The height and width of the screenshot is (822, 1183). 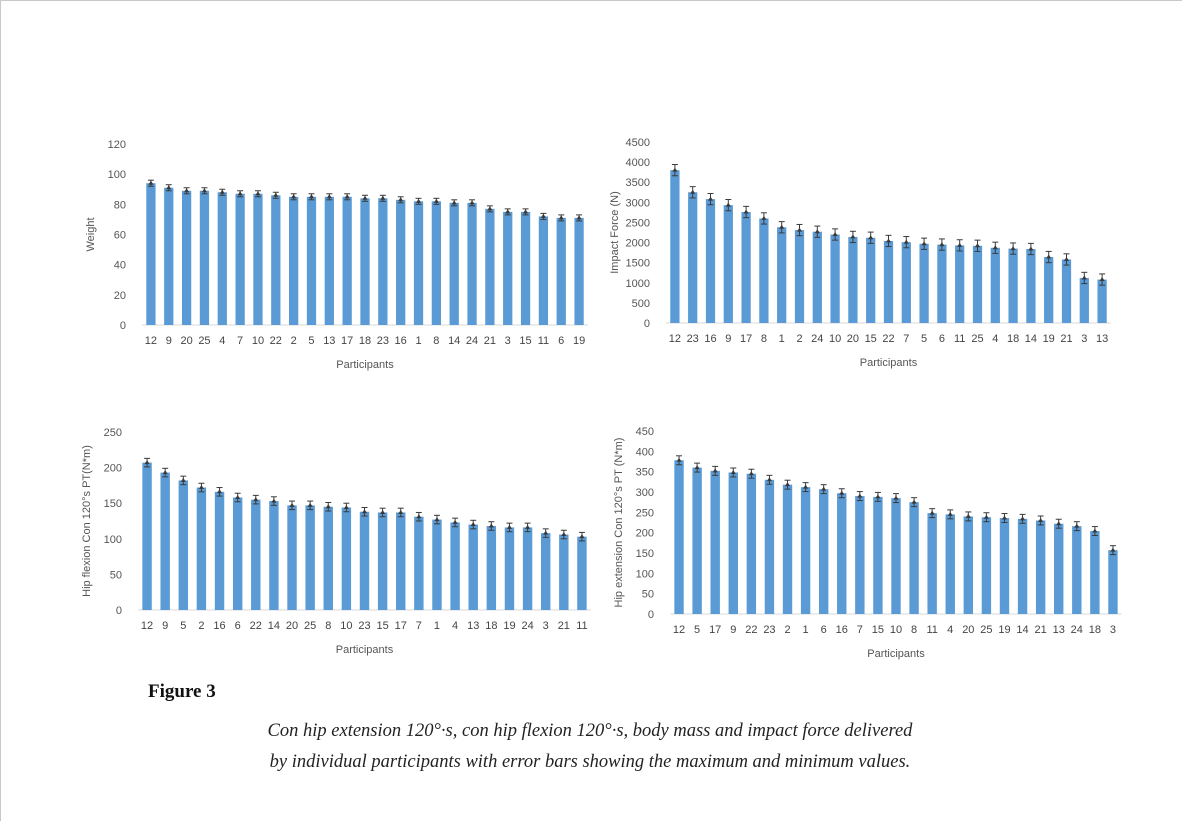 What do you see at coordinates (896, 630) in the screenshot?
I see `chart3-xtick-label: 10` at bounding box center [896, 630].